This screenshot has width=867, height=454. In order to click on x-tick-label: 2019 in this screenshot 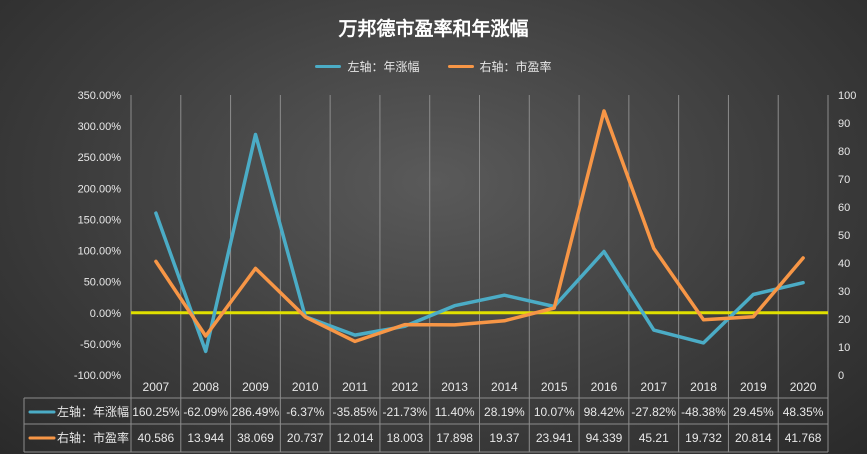, I will do `click(753, 387)`.